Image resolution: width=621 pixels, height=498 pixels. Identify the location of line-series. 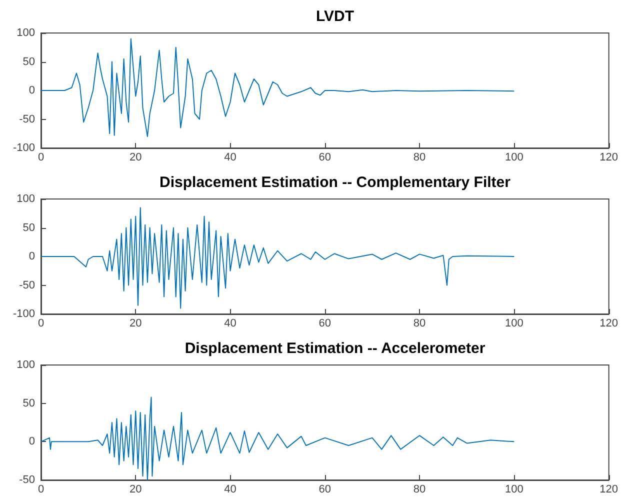
(277, 438).